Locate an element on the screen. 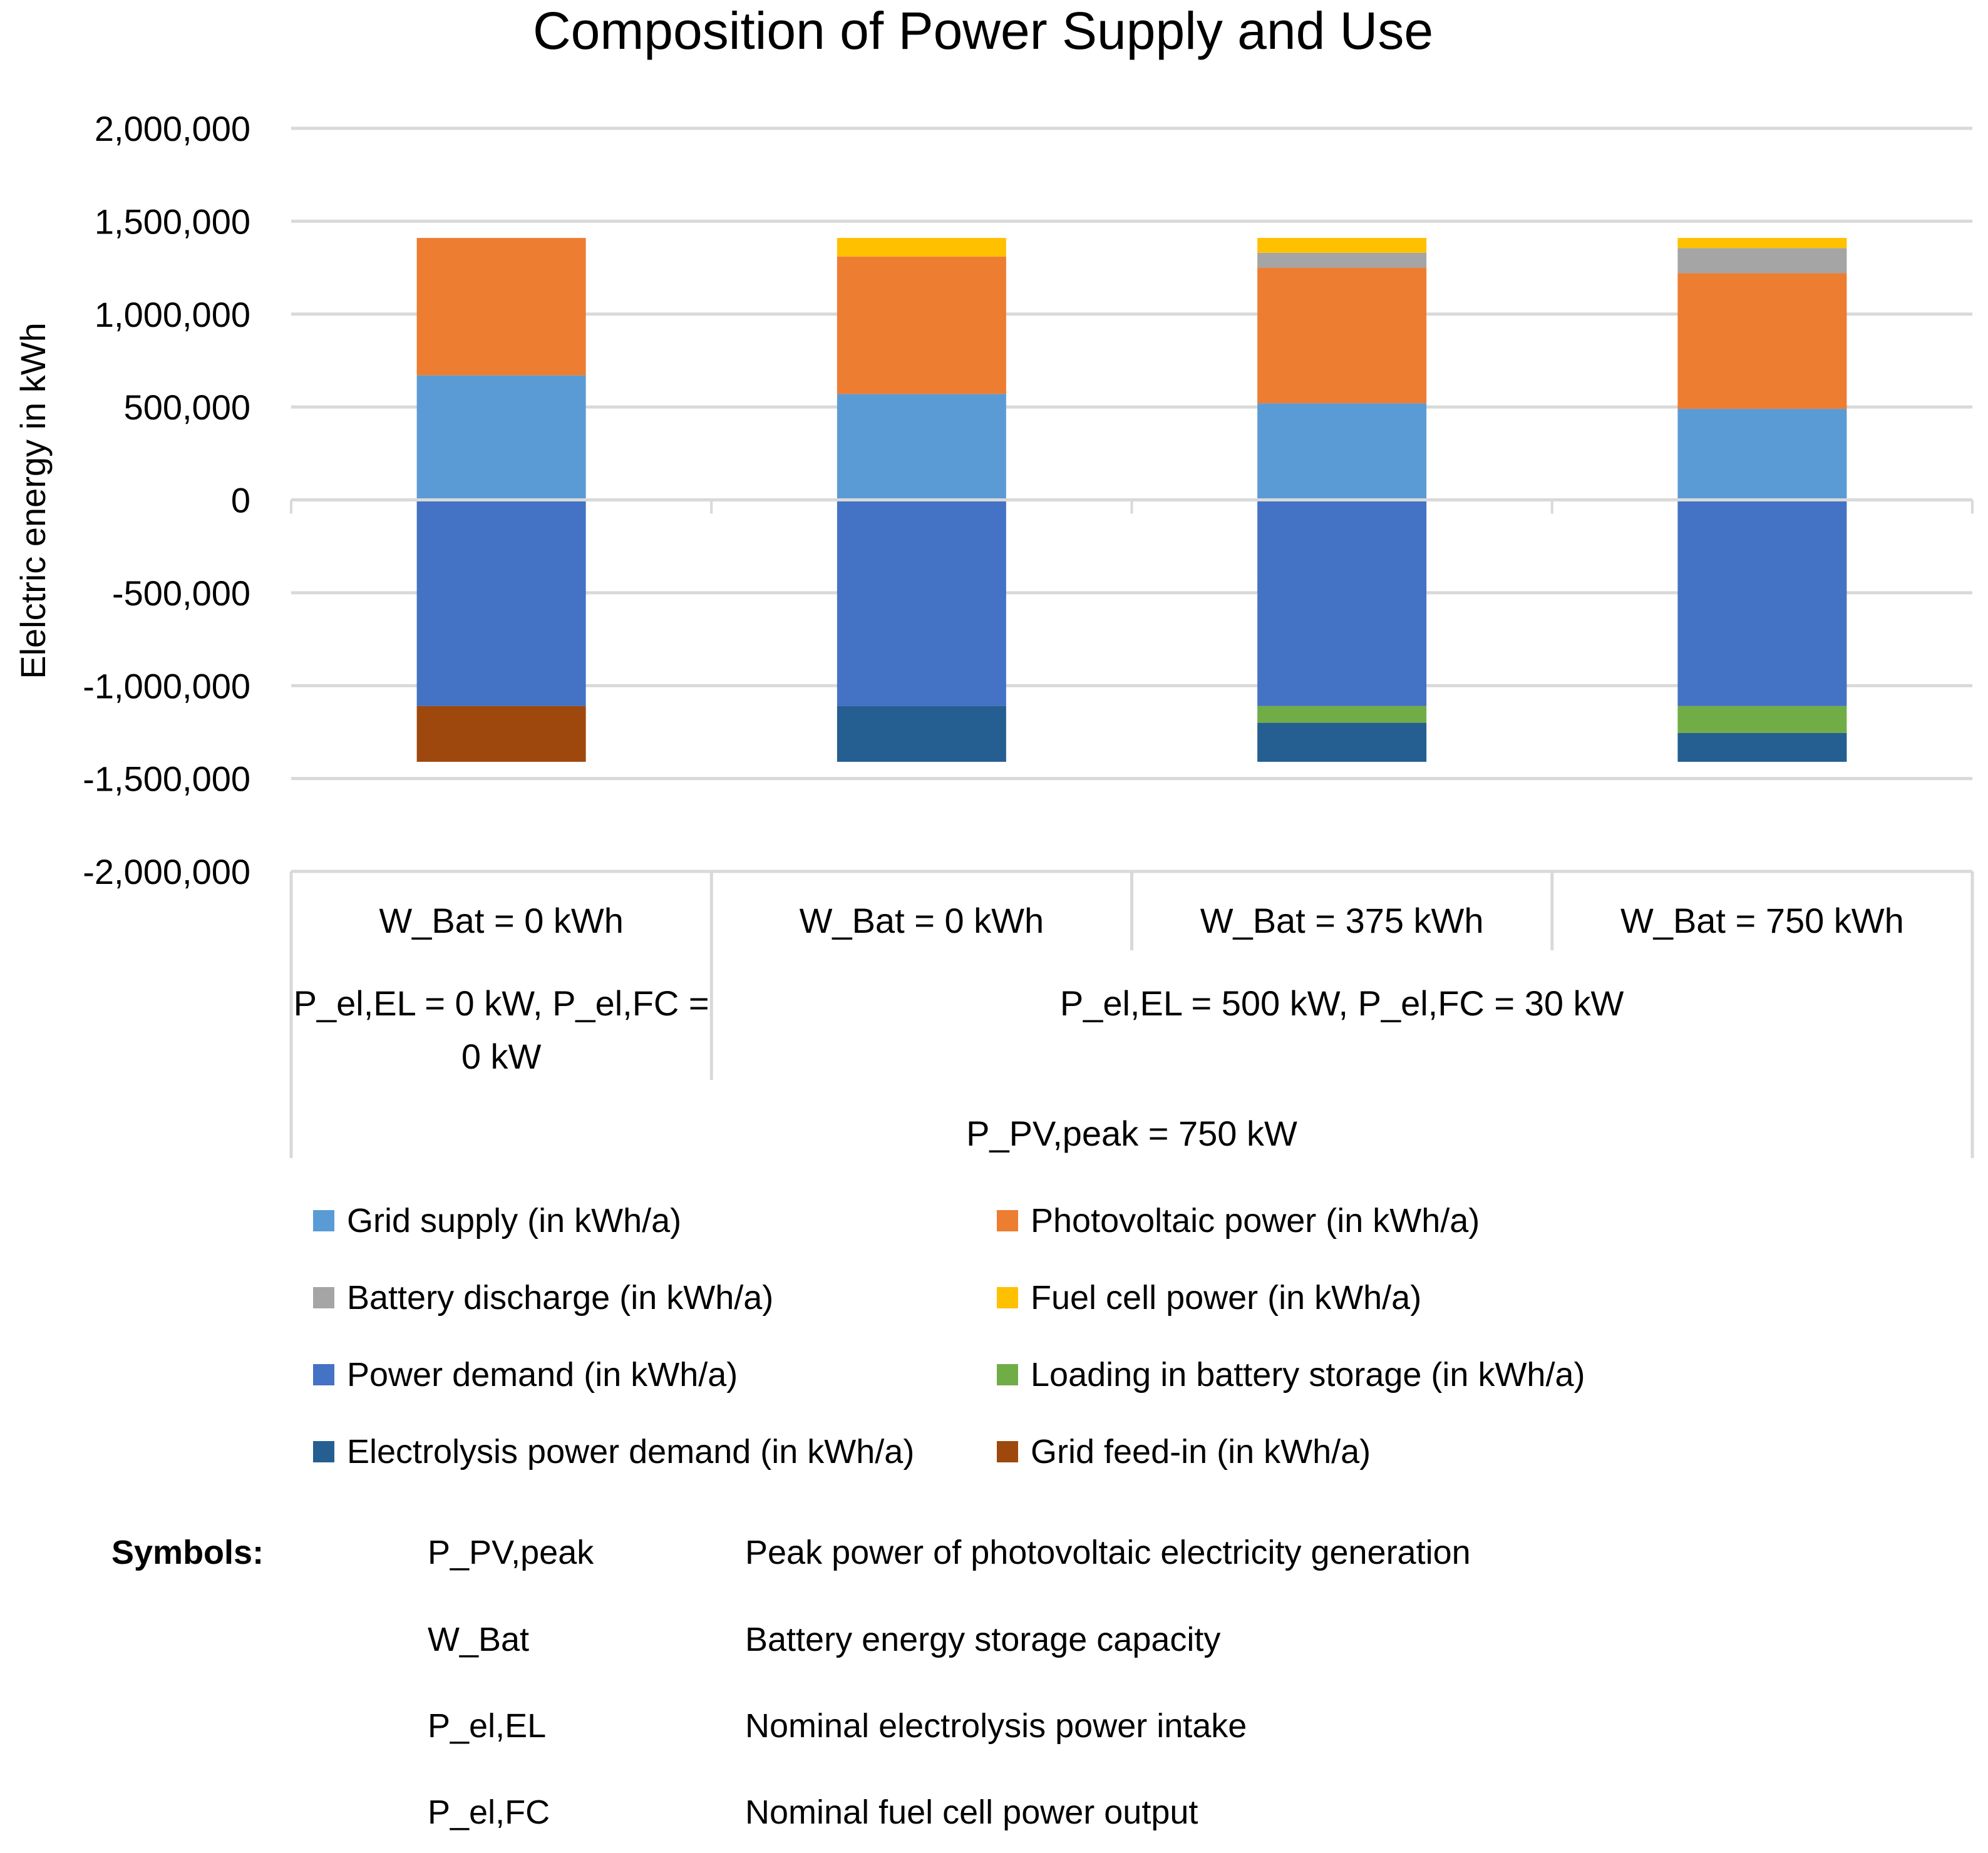 The height and width of the screenshot is (1853, 1988). y-tick-label: -2,000,000 is located at coordinates (166, 872).